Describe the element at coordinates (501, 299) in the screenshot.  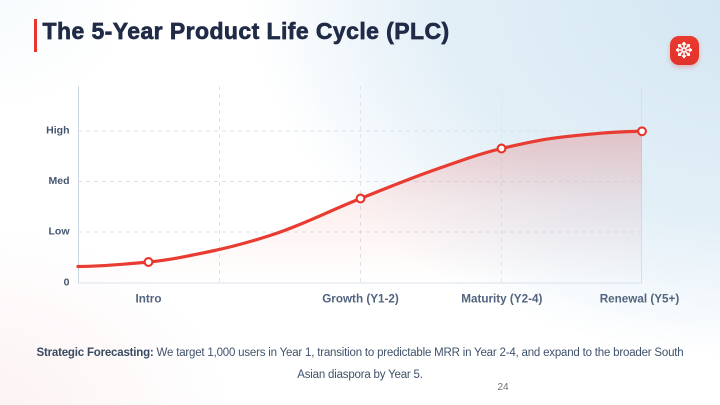
I see `svg-text: Maturity (Y2-4)` at that location.